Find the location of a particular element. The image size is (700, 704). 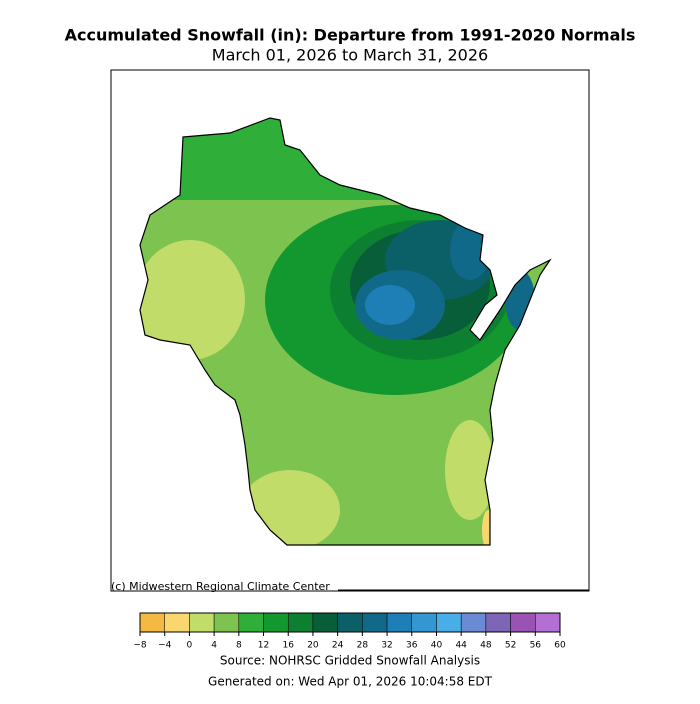

colorbar-tick-label: 12 is located at coordinates (263, 646).